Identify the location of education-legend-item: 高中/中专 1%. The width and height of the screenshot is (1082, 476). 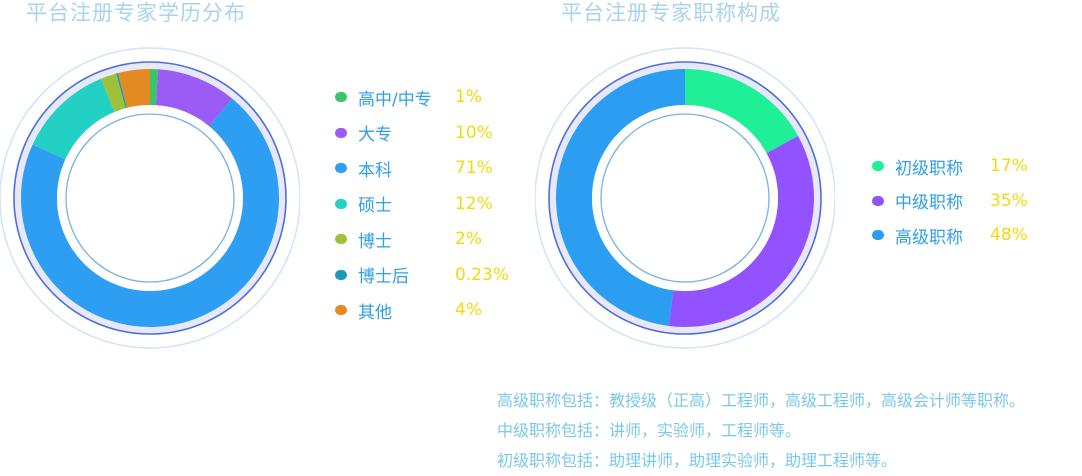
(408, 98).